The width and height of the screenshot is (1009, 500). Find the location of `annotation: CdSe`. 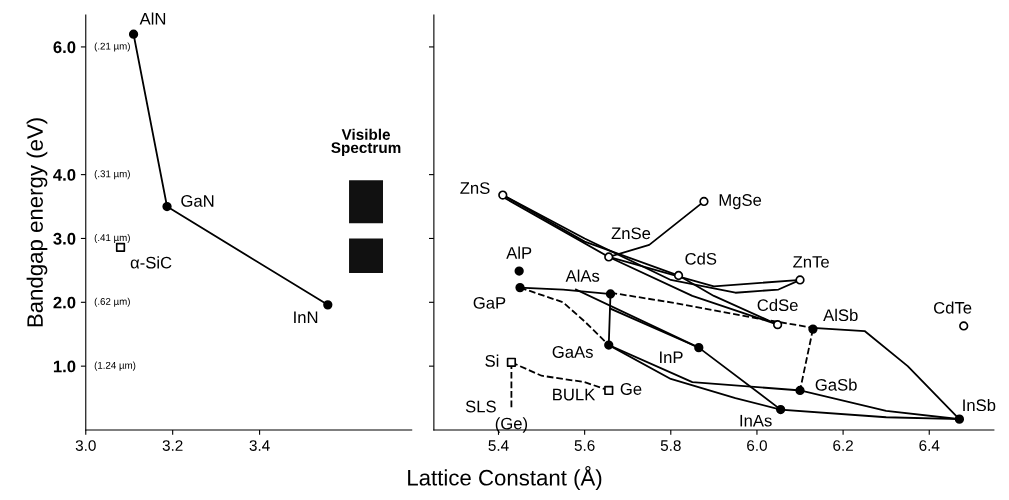

annotation: CdSe is located at coordinates (777, 305).